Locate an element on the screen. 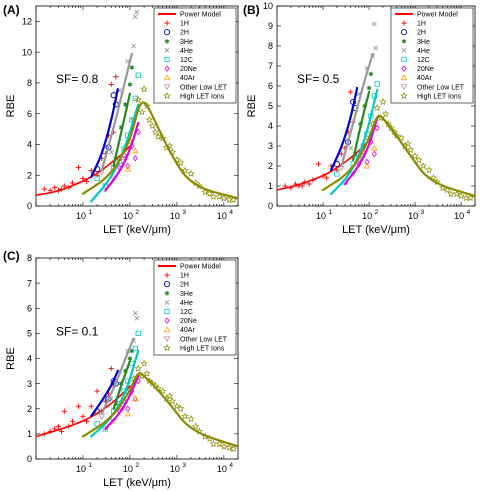 This screenshot has height=492, width=480. y-tick-label: 7 is located at coordinates (270, 66).